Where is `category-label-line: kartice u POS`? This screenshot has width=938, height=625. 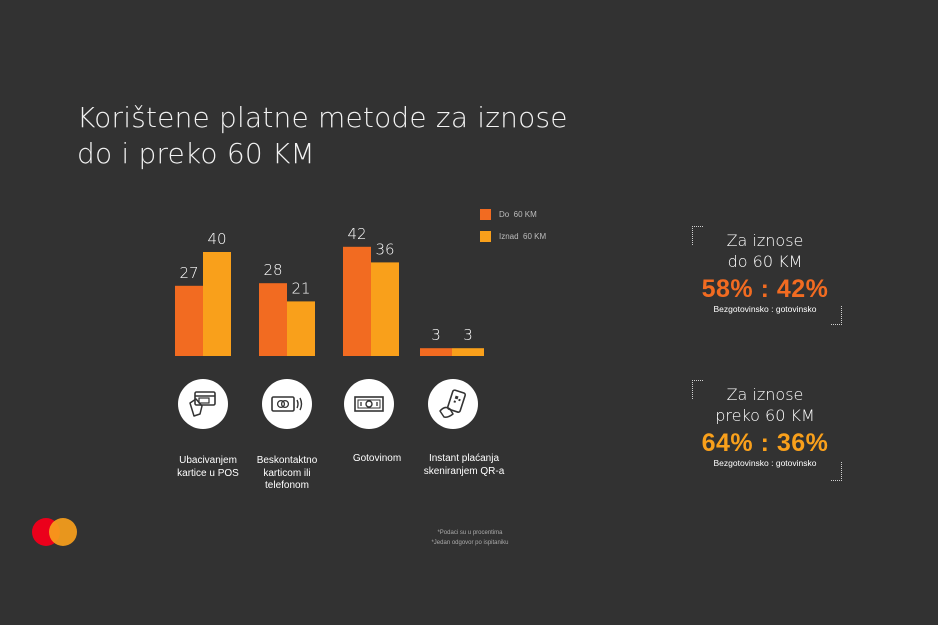
category-label-line: kartice u POS is located at coordinates (208, 473).